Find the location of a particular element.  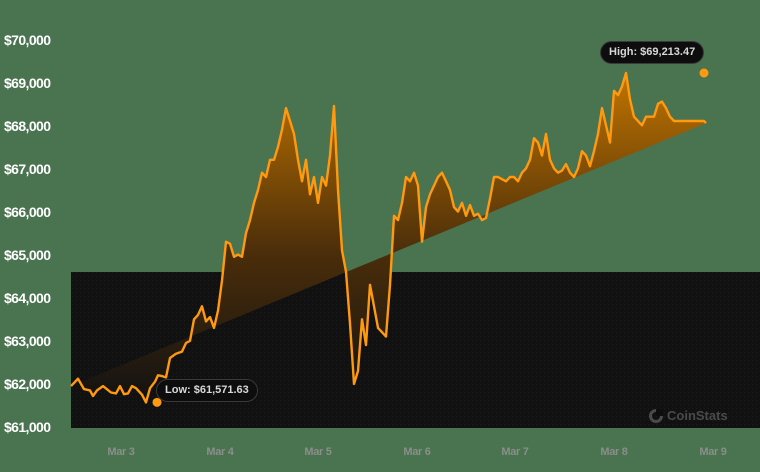

y-tick-70000: $70,000 is located at coordinates (27, 40).